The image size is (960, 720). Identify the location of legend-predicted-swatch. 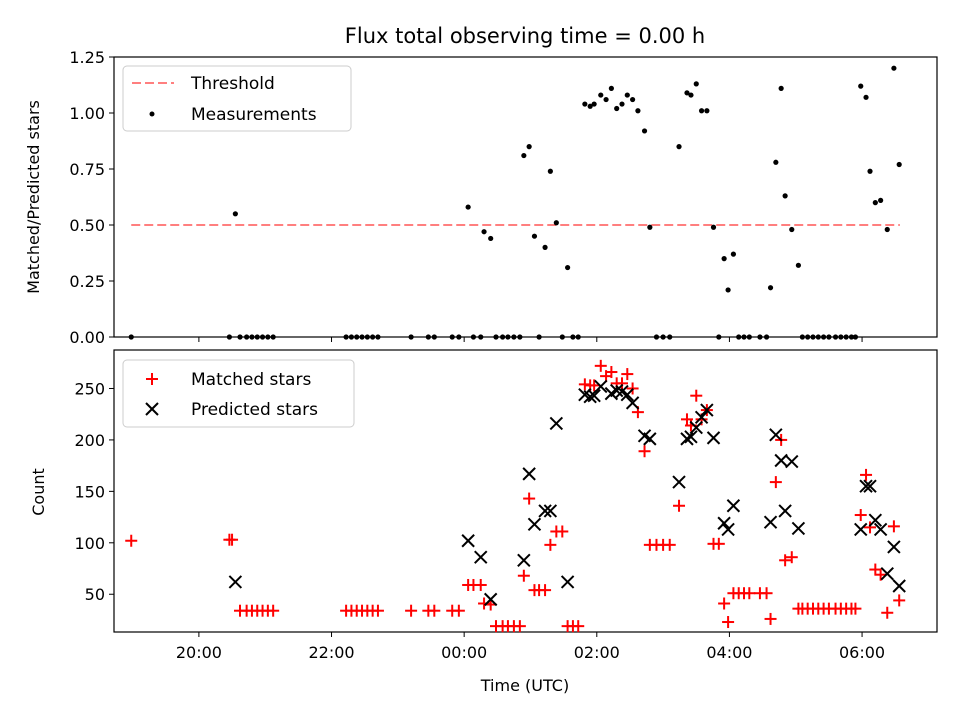
(152, 409).